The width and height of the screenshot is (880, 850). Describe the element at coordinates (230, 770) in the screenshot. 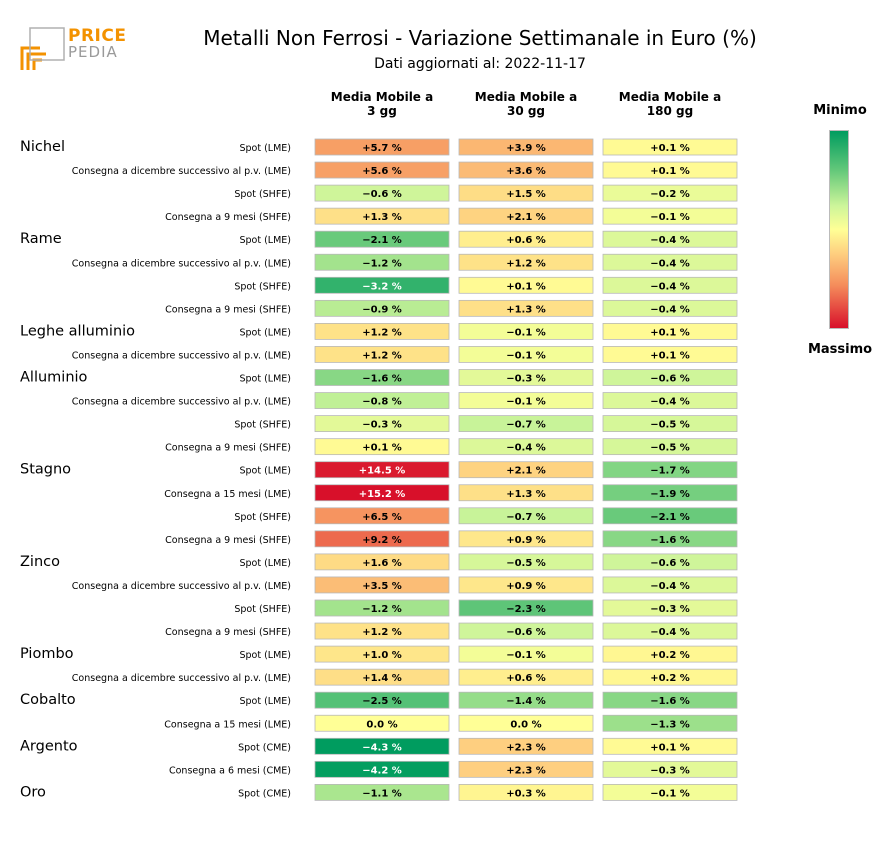

I see `row-label: Consegna a 6 mesi (CME)` at that location.